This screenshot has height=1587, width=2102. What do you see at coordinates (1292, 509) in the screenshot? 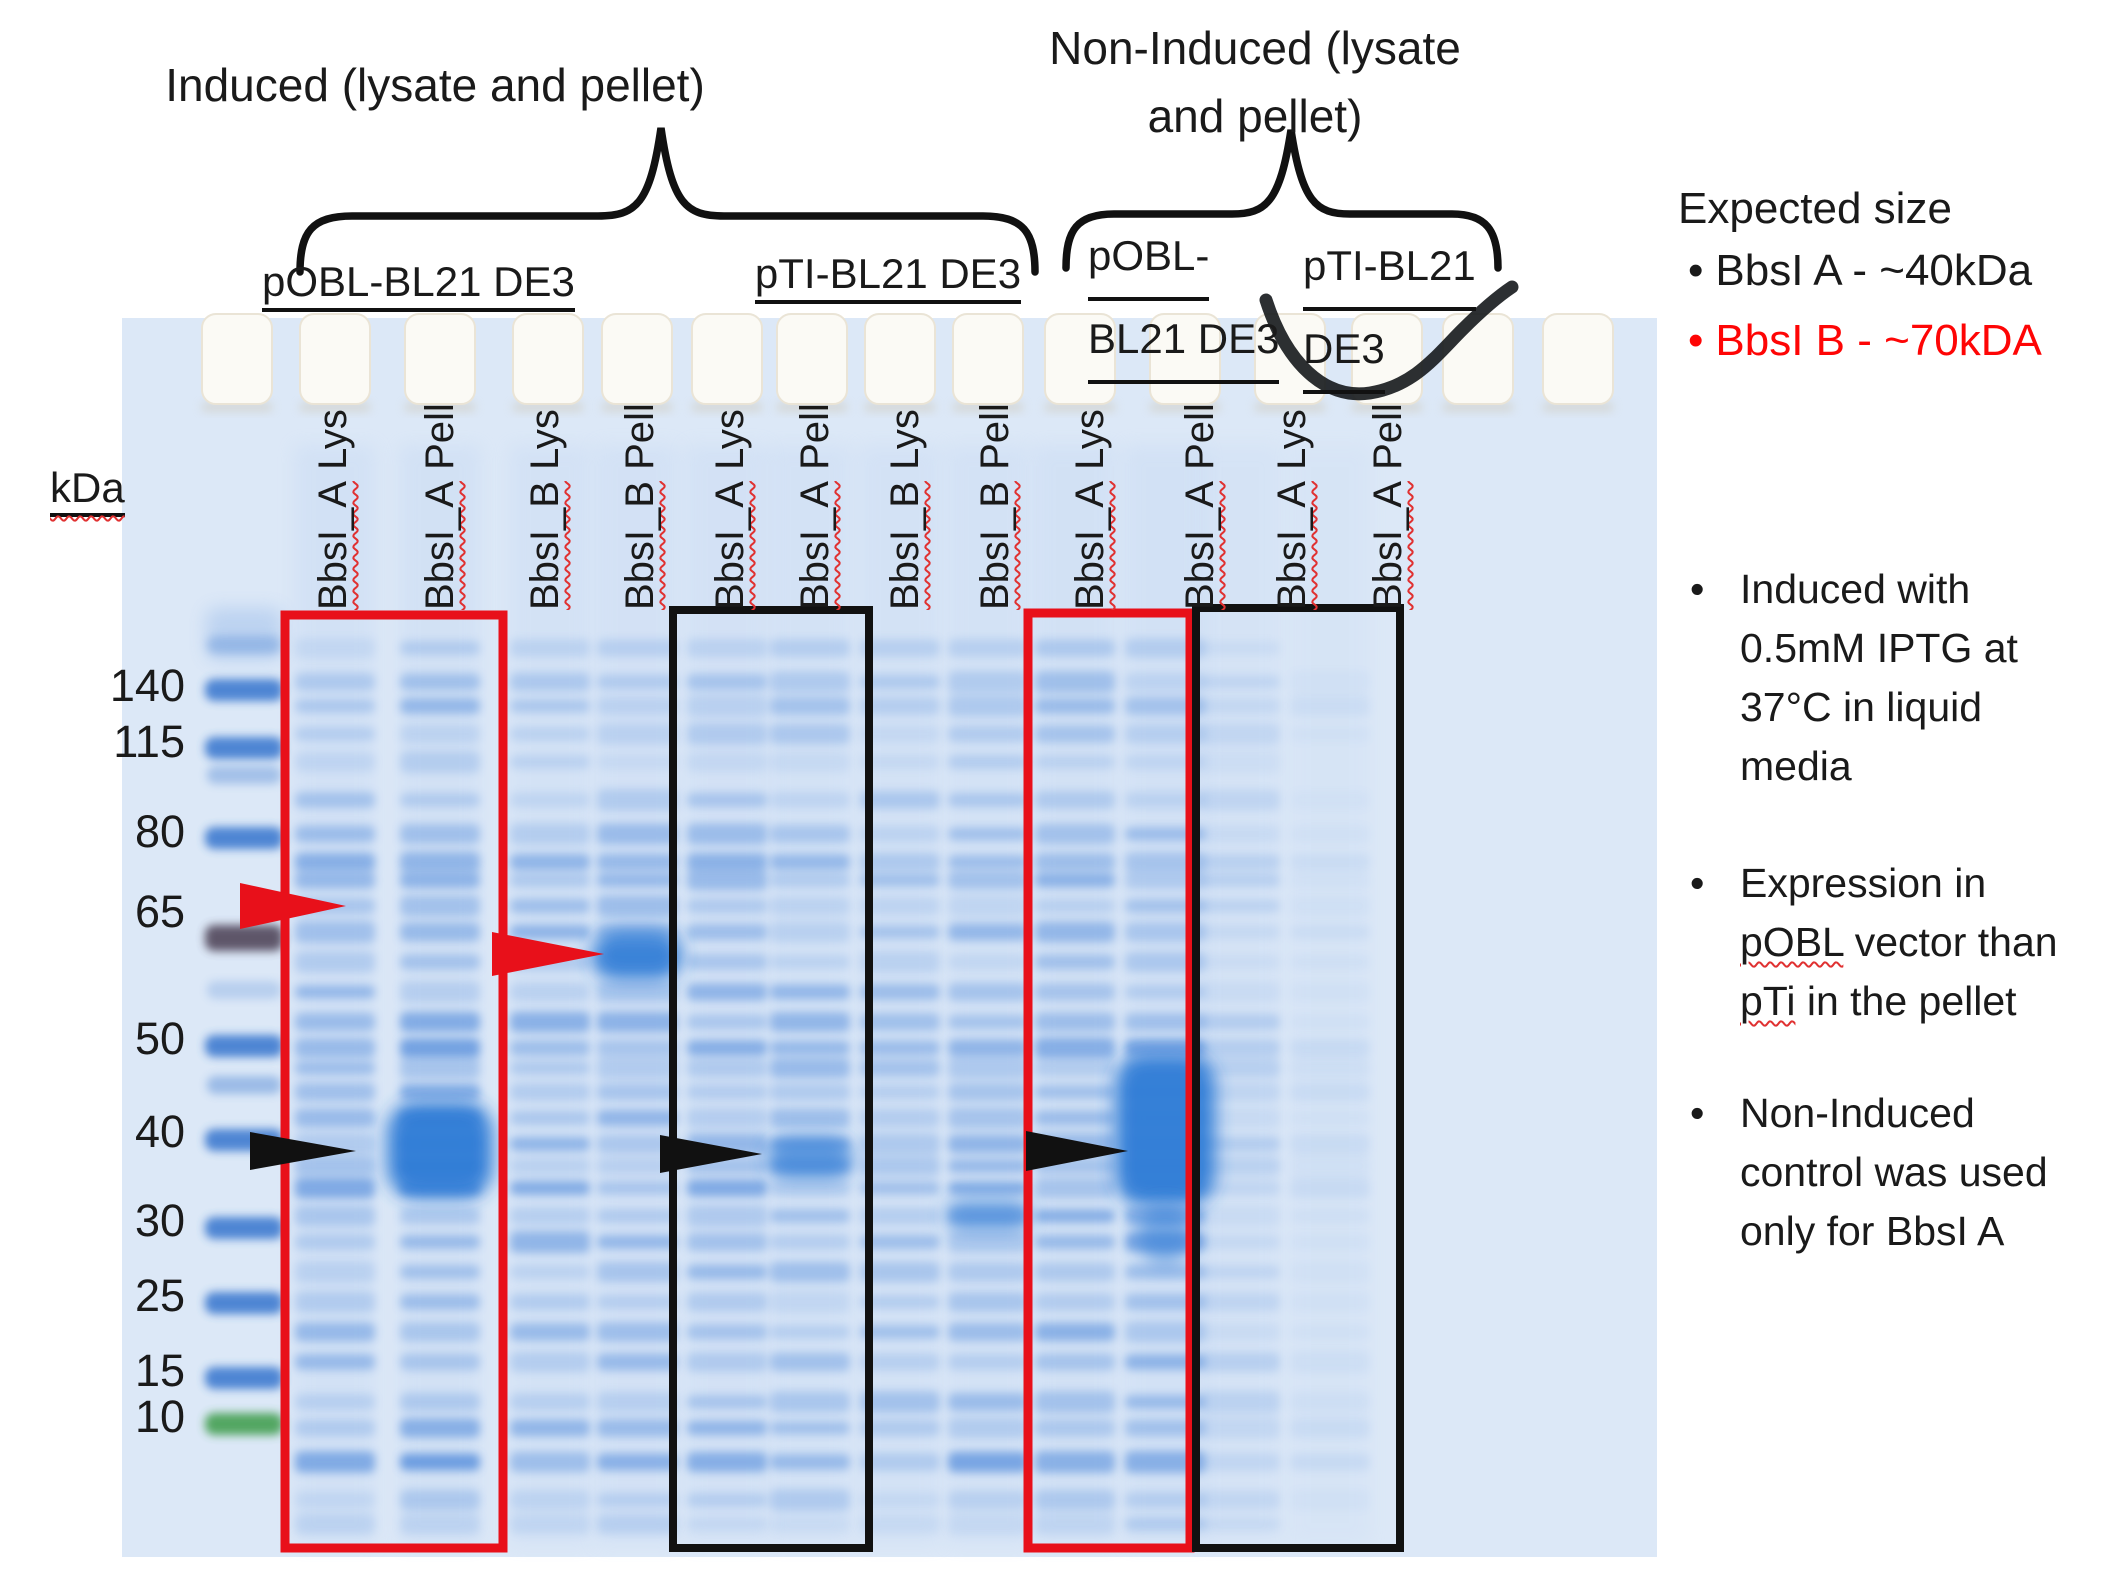
I see `lane-label-11: BbsI_A Lys` at bounding box center [1292, 509].